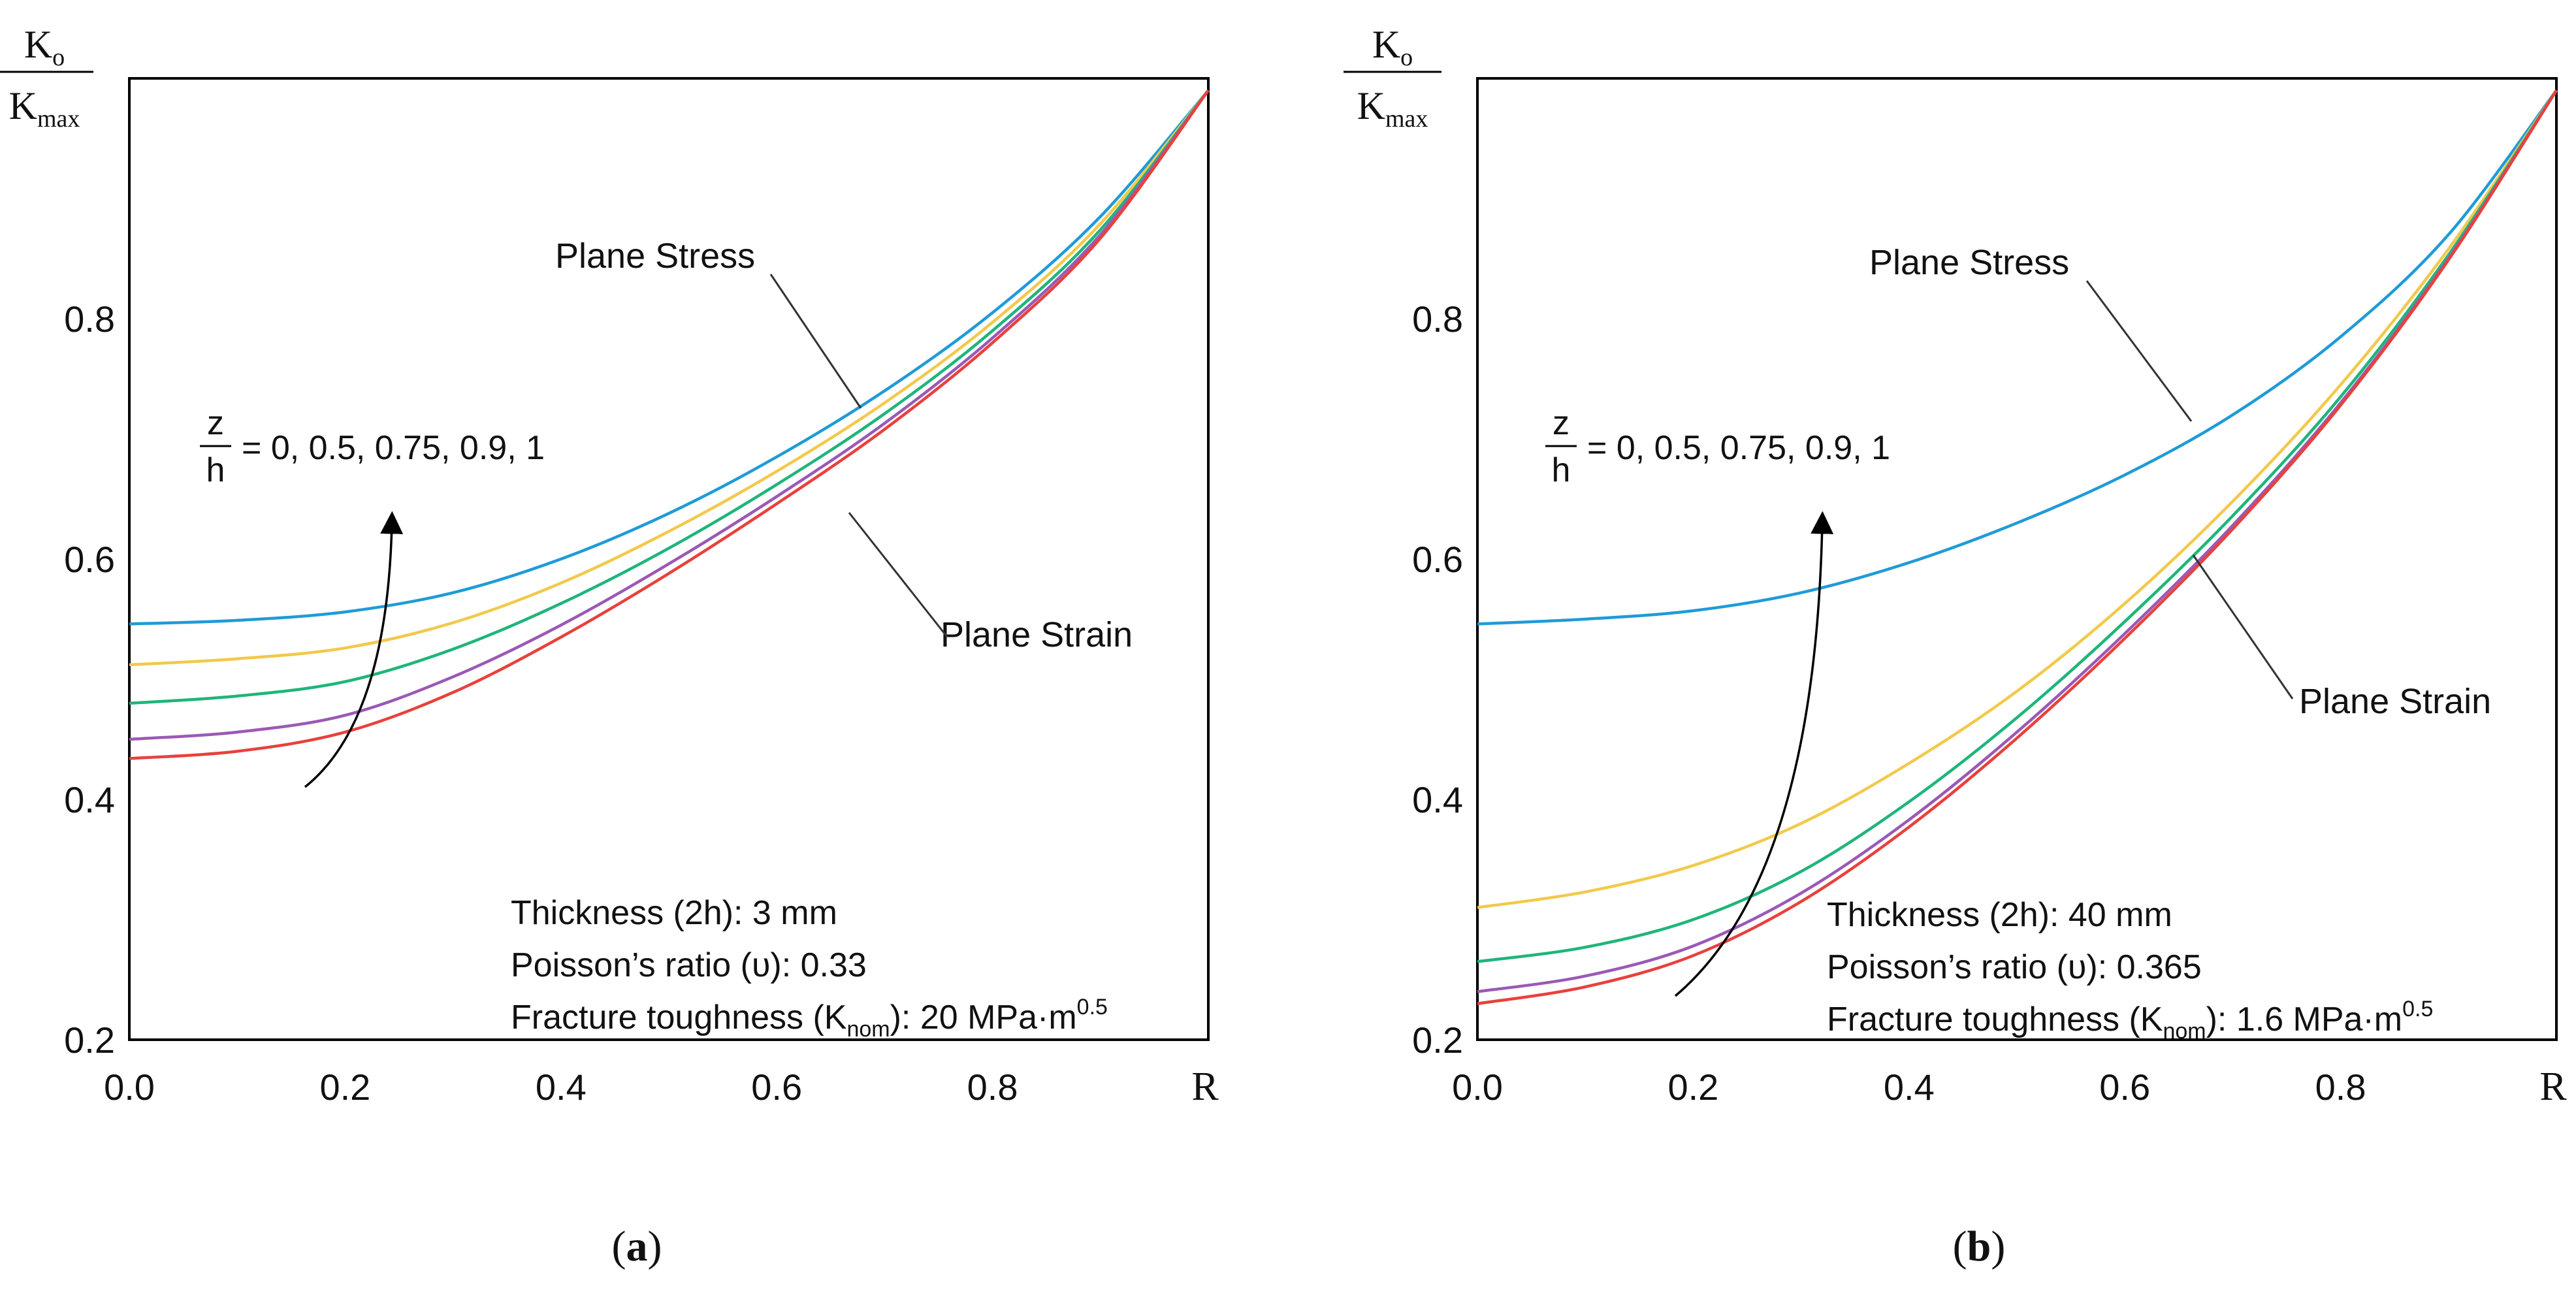 Image resolution: width=2576 pixels, height=1299 pixels. I want to click on panel-label-letter: b, so click(1979, 1246).